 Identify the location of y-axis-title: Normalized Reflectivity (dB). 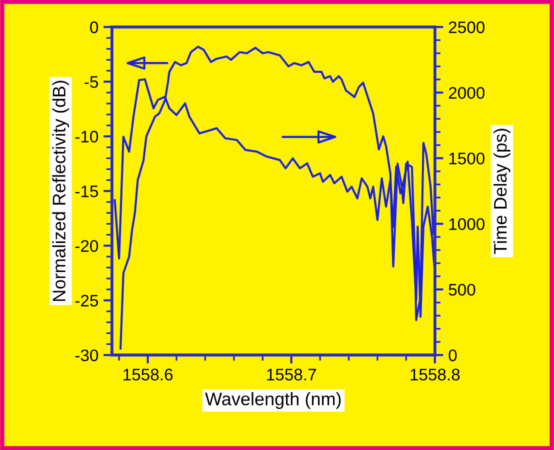
(61, 190).